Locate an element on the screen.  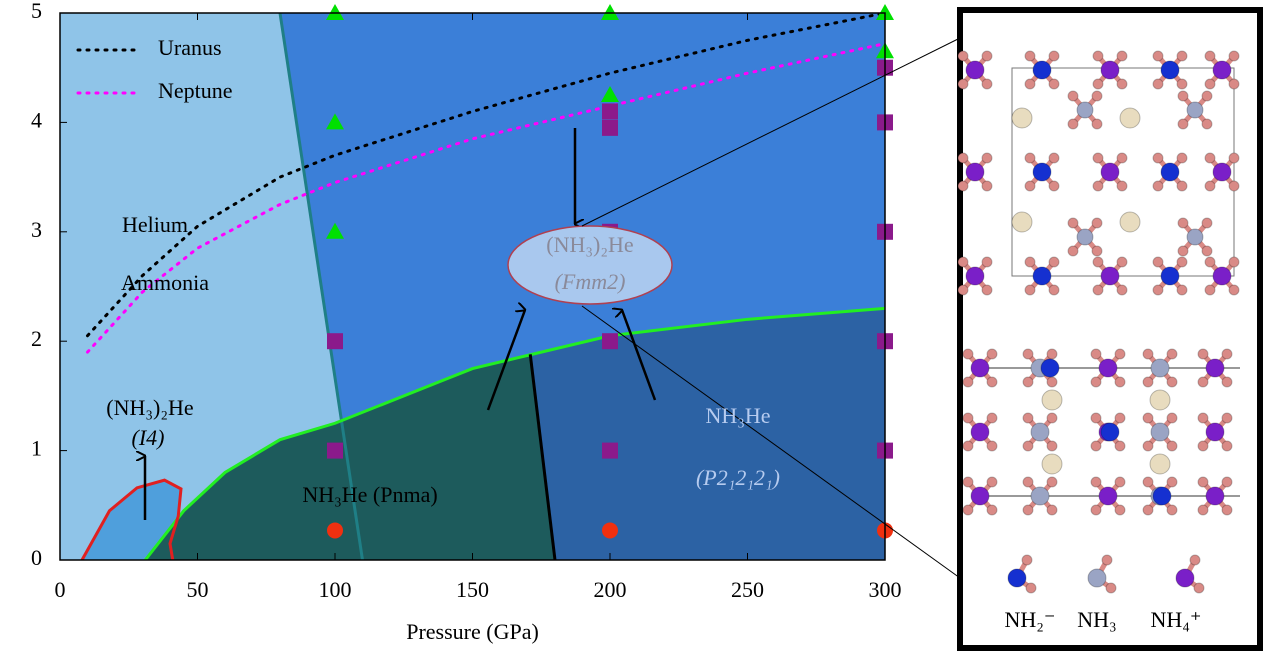
legend-label: Neptune is located at coordinates (195, 90).